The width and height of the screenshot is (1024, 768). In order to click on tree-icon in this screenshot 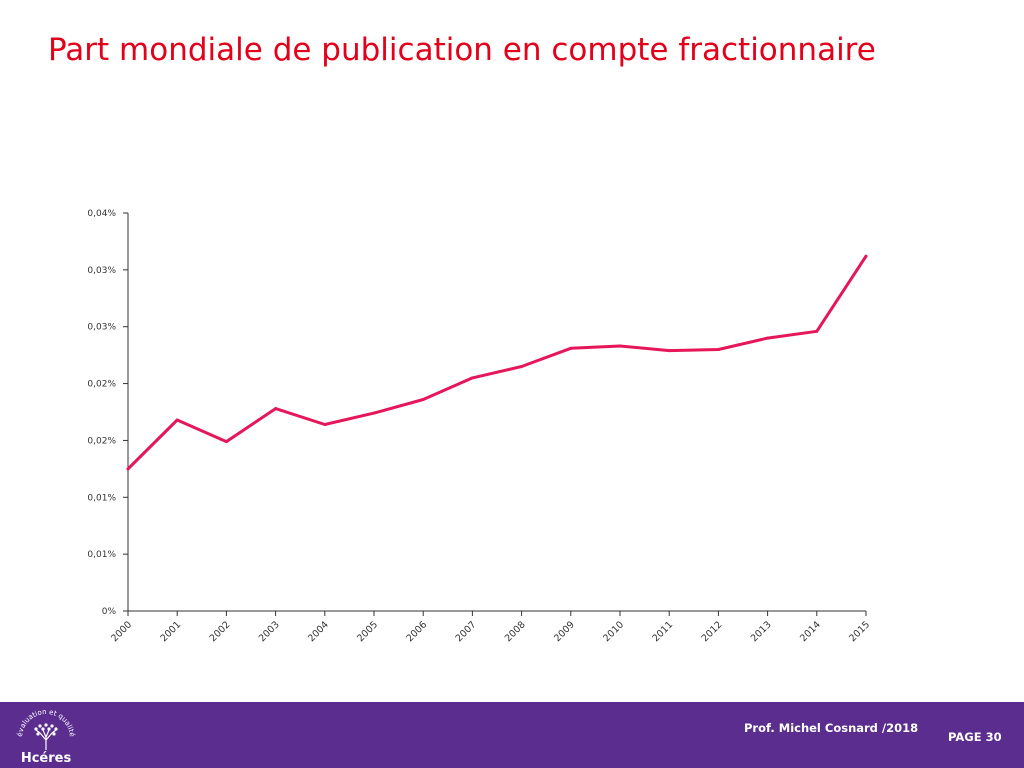, I will do `click(46, 739)`.